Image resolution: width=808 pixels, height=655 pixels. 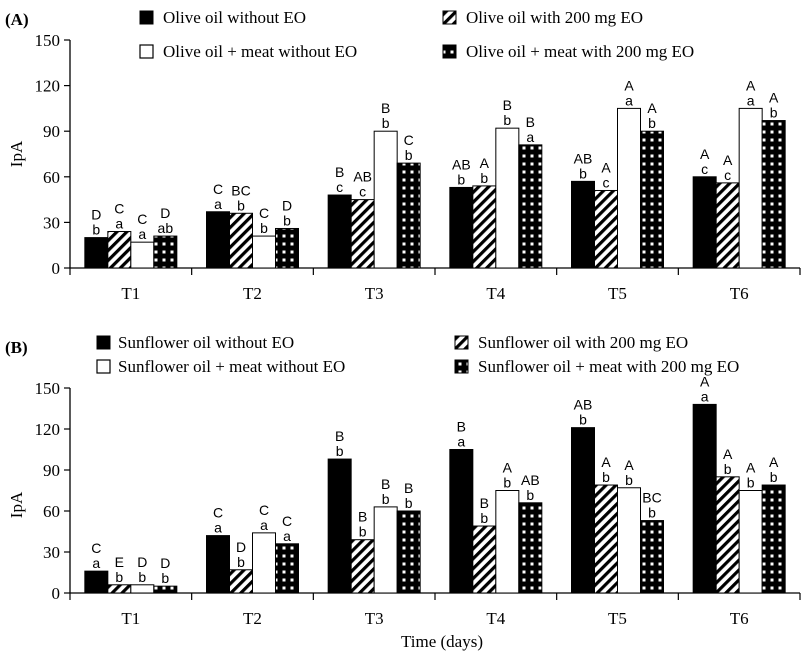 I want to click on bar-b-s2-t1, so click(x=119, y=589).